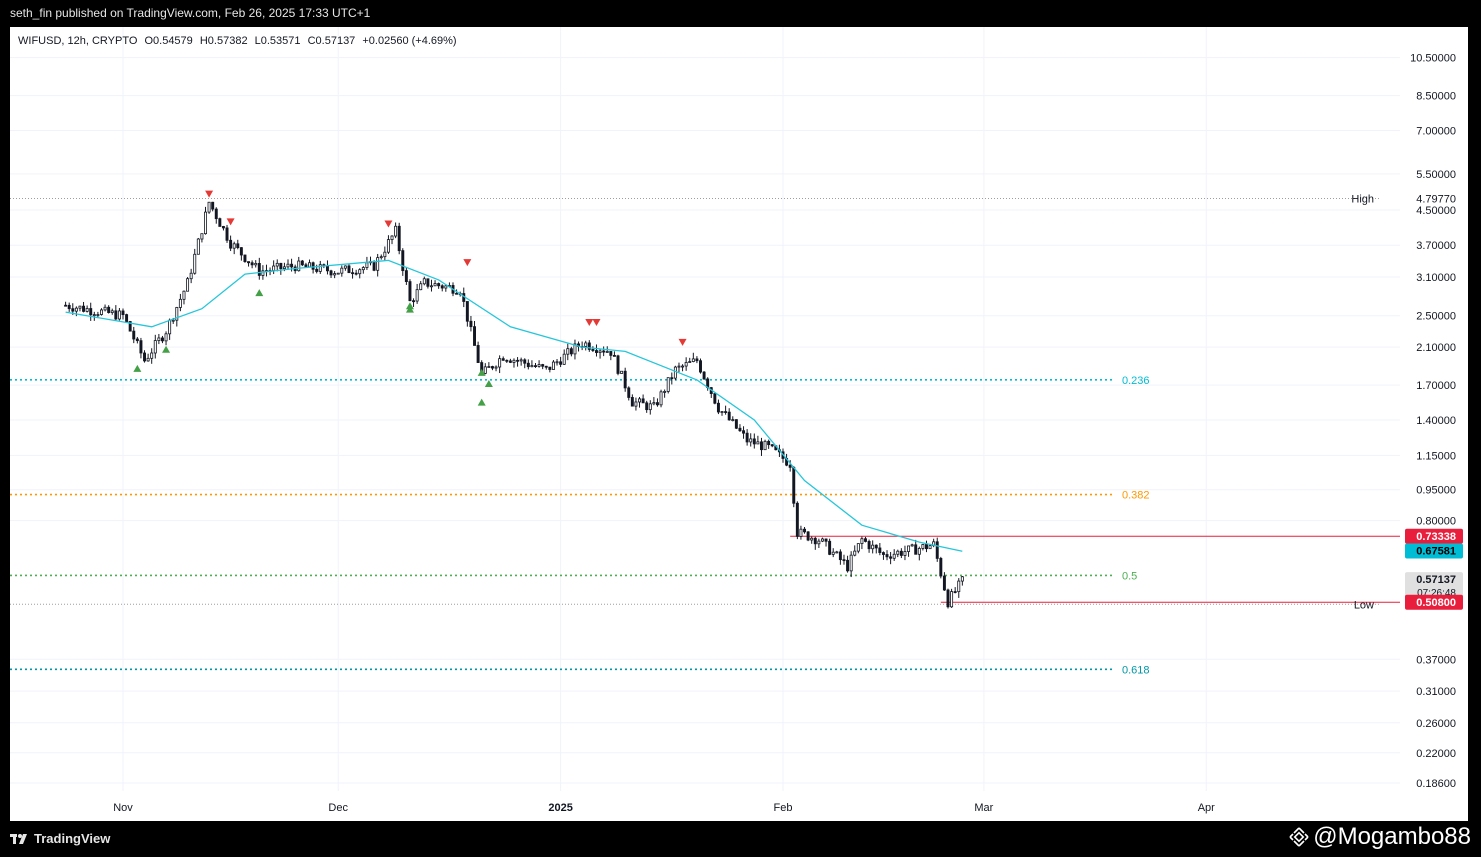 Image resolution: width=1481 pixels, height=857 pixels. Describe the element at coordinates (18, 838) in the screenshot. I see `tradingview-icon` at that location.